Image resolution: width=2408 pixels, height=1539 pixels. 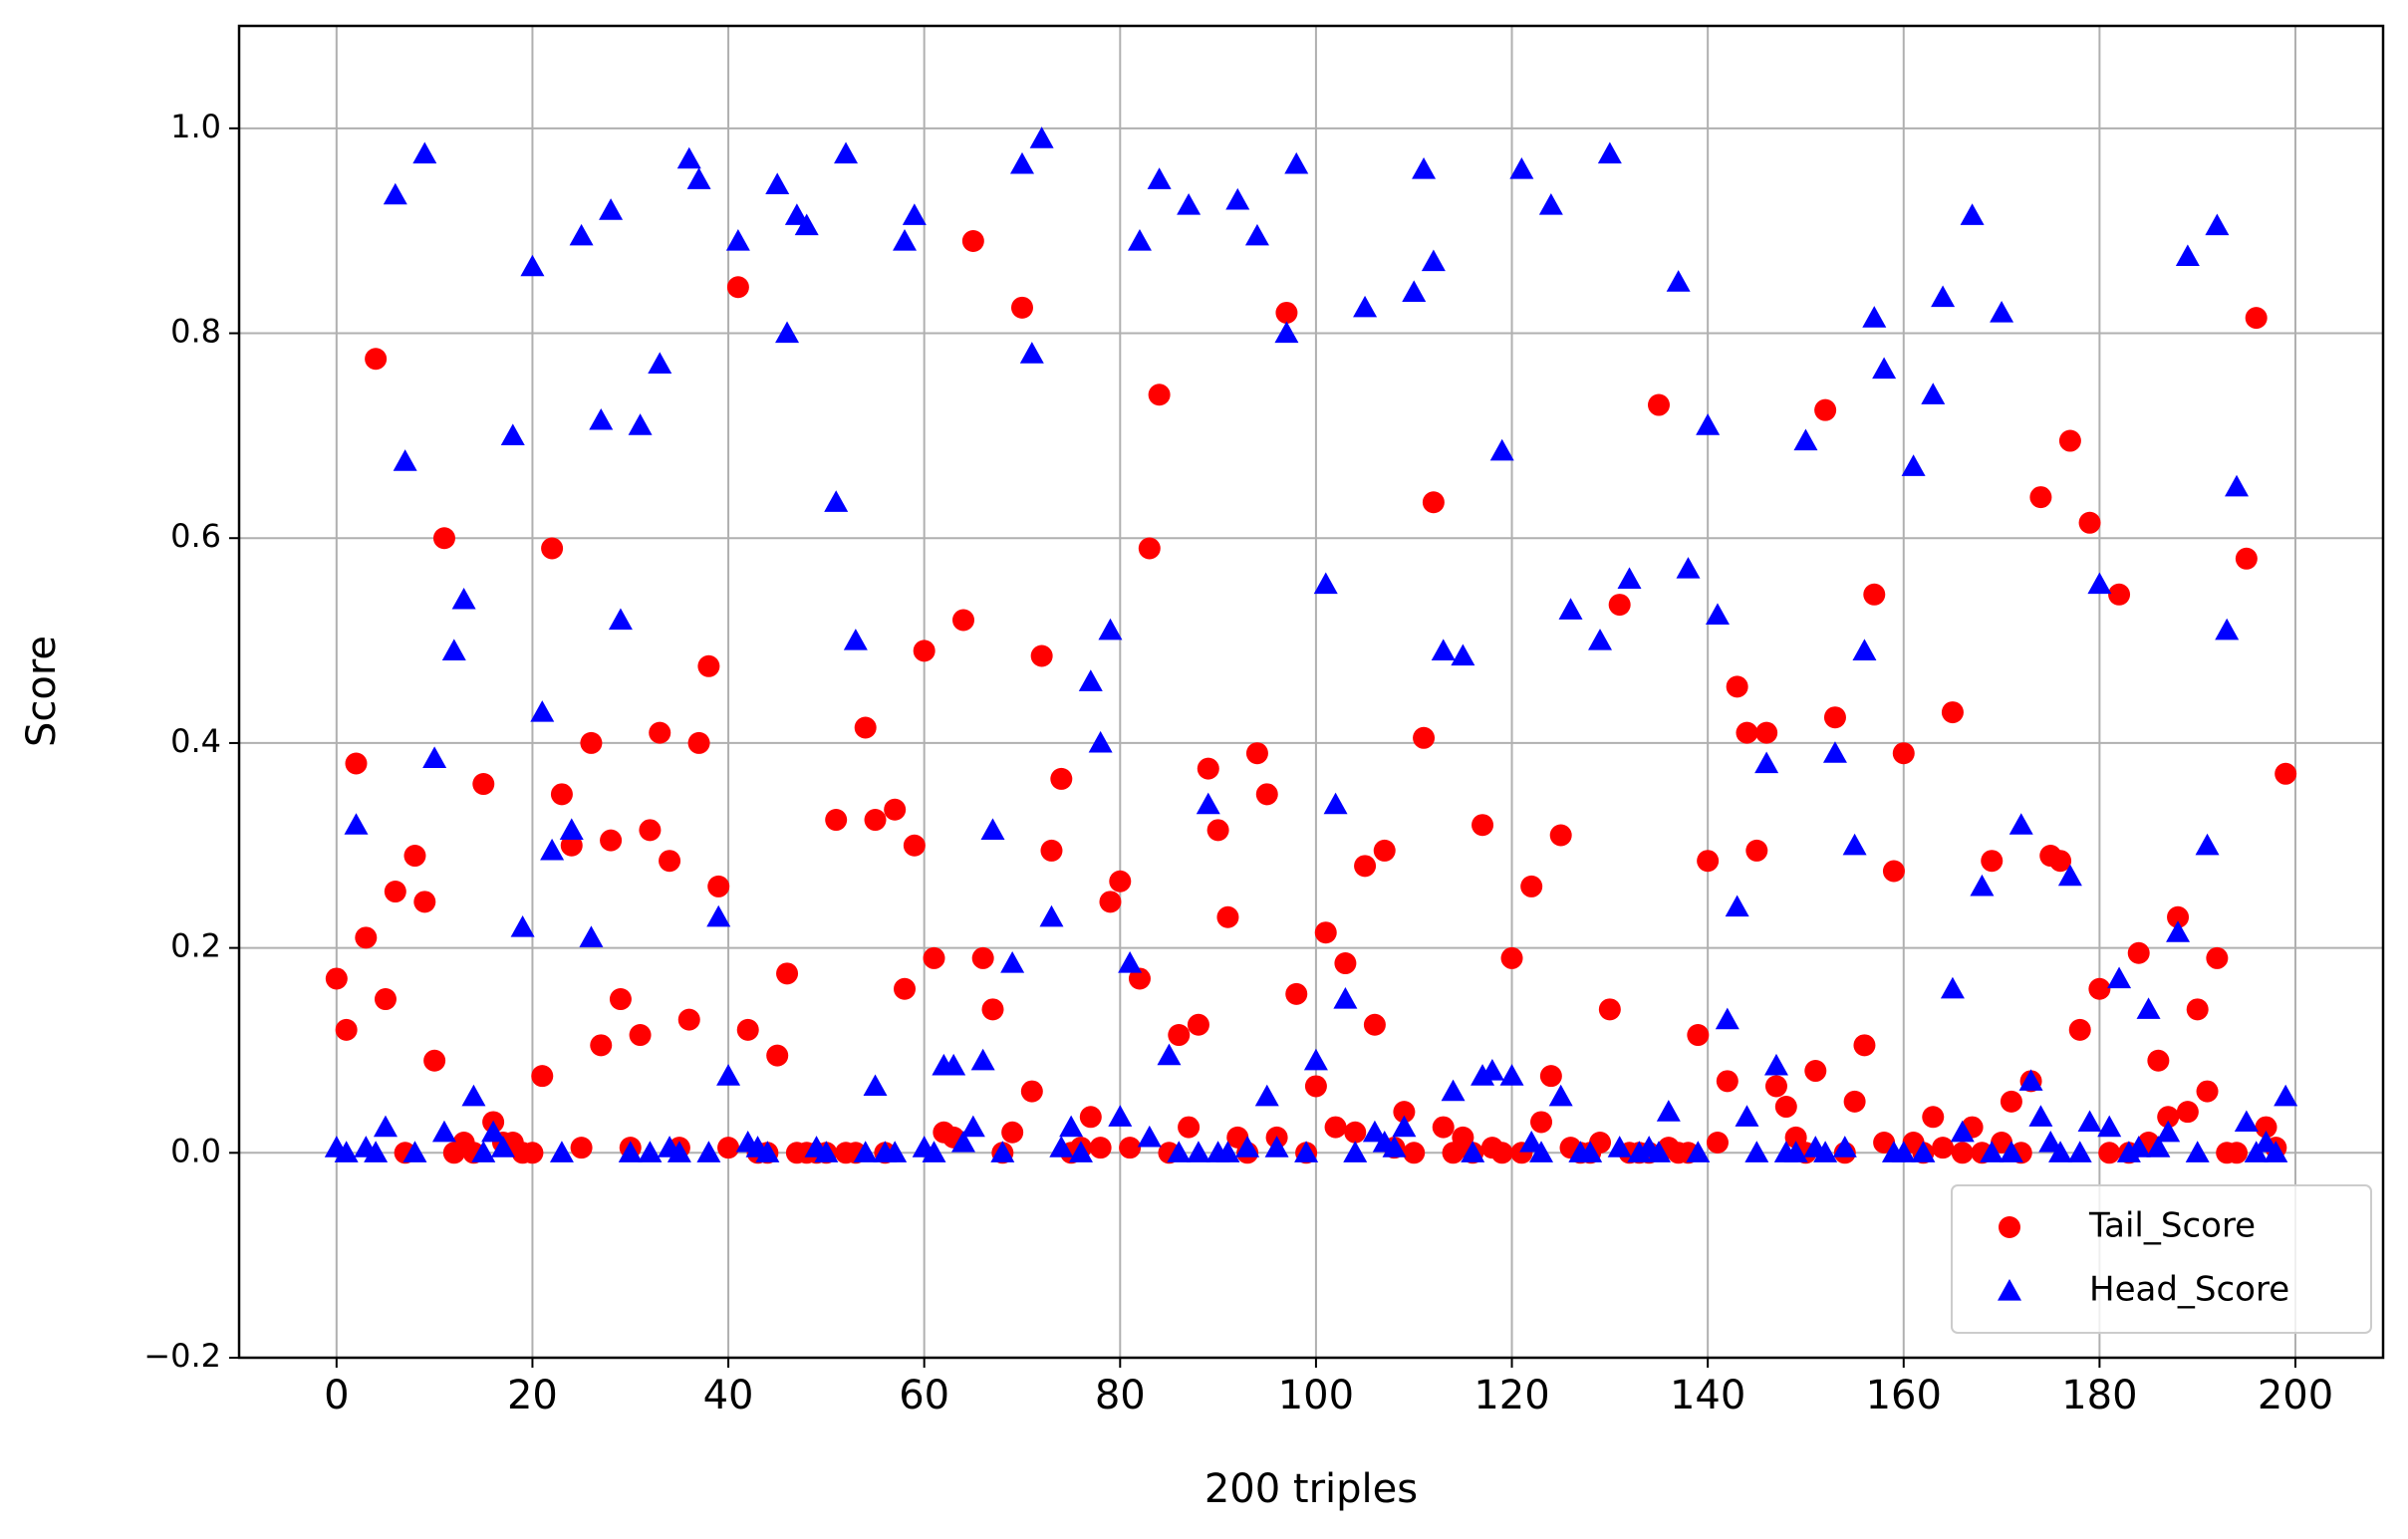 What do you see at coordinates (2295, 1396) in the screenshot?
I see `x-tick-label: 200` at bounding box center [2295, 1396].